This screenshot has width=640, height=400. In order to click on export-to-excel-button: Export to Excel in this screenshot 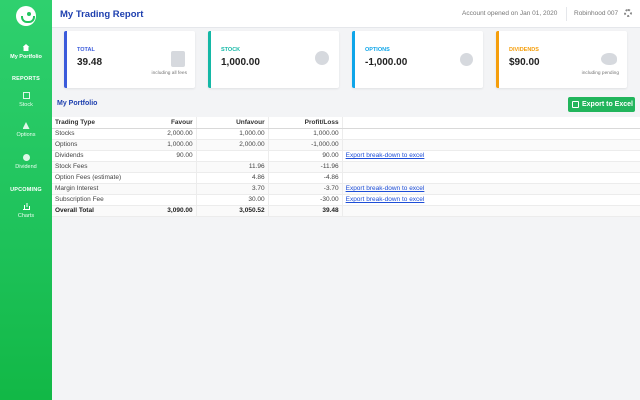, I will do `click(601, 104)`.